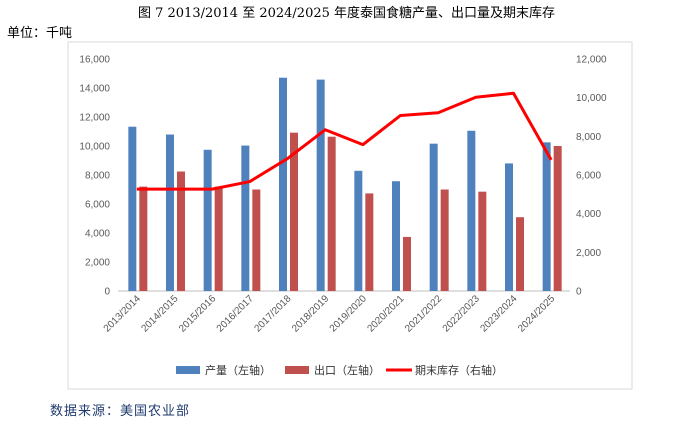  What do you see at coordinates (588, 214) in the screenshot?
I see `y-right-tick-label: 4,000` at bounding box center [588, 214].